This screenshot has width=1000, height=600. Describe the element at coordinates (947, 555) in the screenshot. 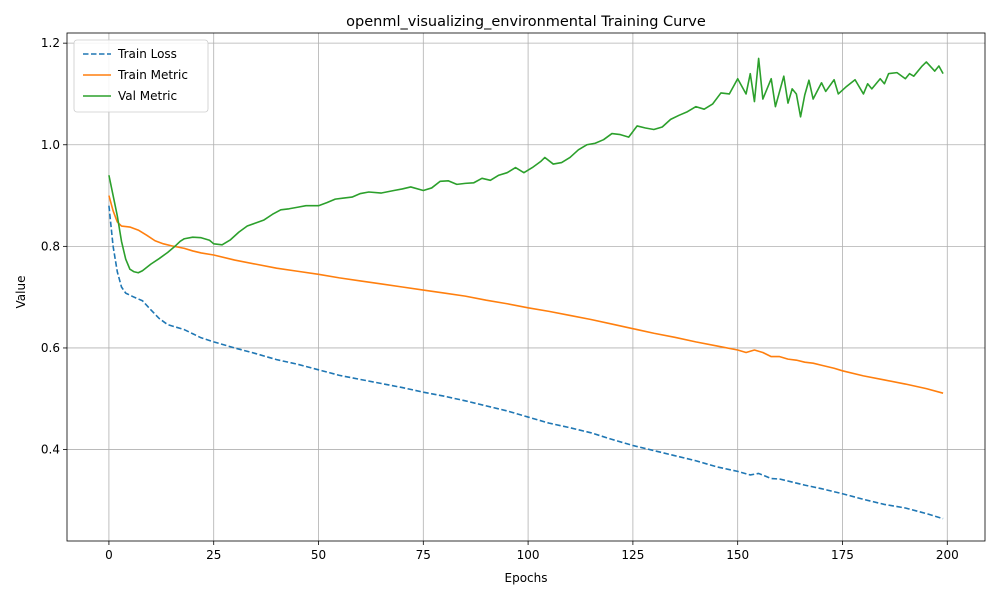

I see `x-tick-label: 200` at that location.